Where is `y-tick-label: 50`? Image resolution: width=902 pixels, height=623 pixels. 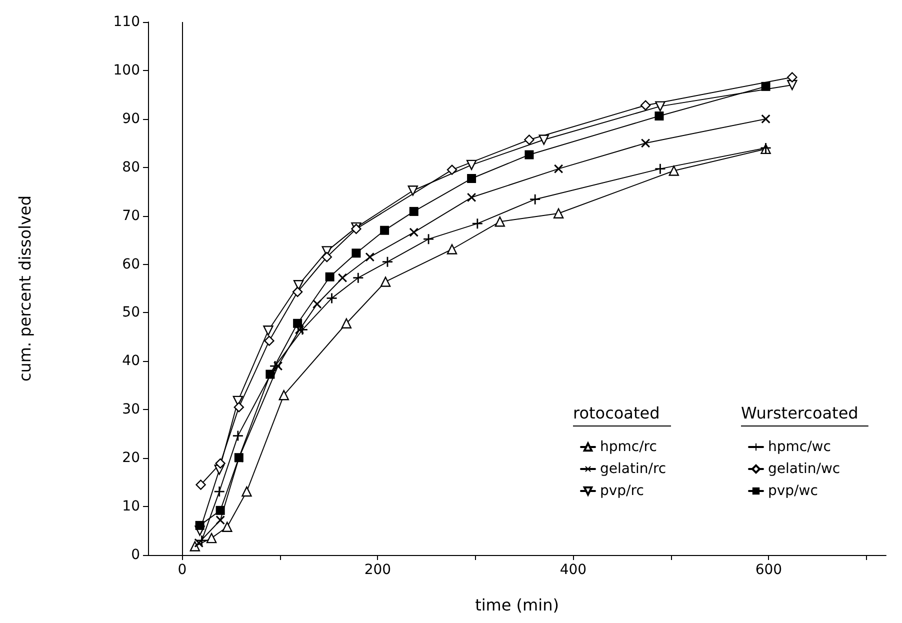
y-tick-label: 50 is located at coordinates (131, 312).